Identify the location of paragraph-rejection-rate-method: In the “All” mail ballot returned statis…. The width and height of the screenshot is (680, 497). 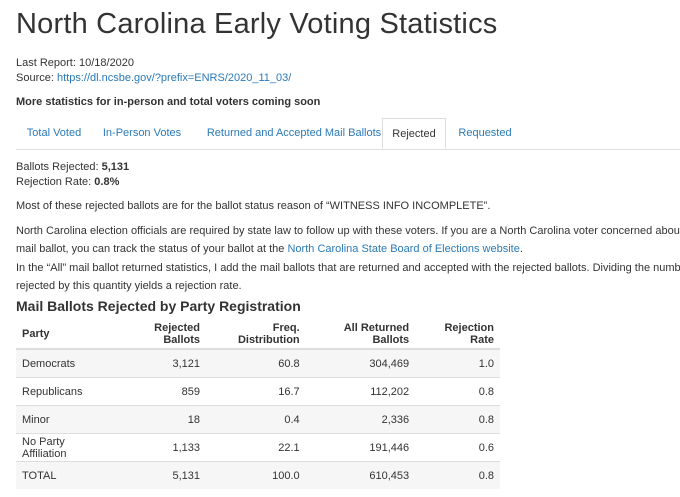
(348, 277).